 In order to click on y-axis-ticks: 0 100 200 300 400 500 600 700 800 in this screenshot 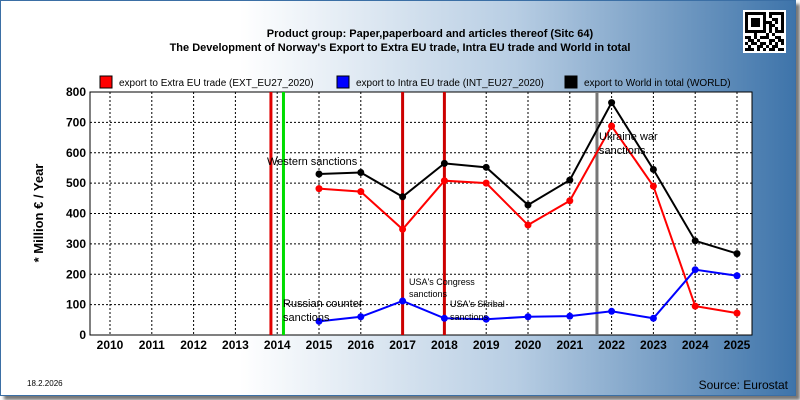, I will do `click(76, 213)`.